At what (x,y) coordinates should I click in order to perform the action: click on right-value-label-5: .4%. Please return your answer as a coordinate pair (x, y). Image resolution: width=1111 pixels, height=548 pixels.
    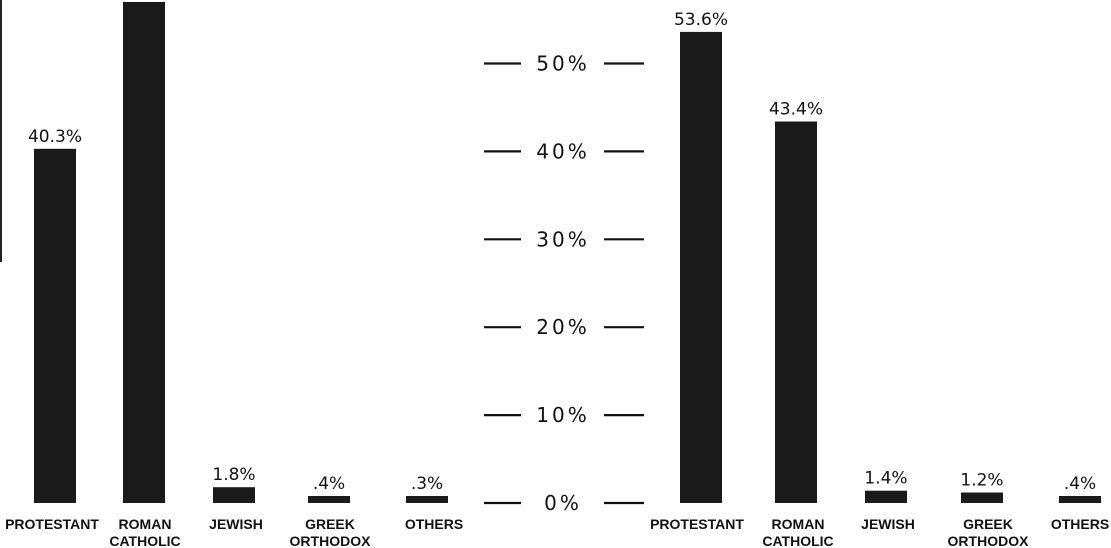
    Looking at the image, I should click on (1080, 484).